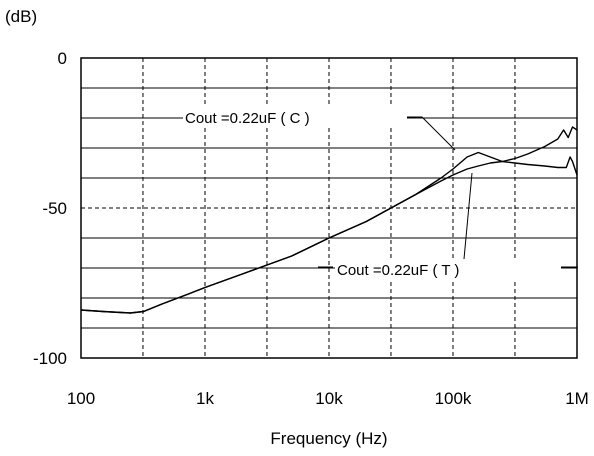  I want to click on x-tick-label: 100, so click(81, 398).